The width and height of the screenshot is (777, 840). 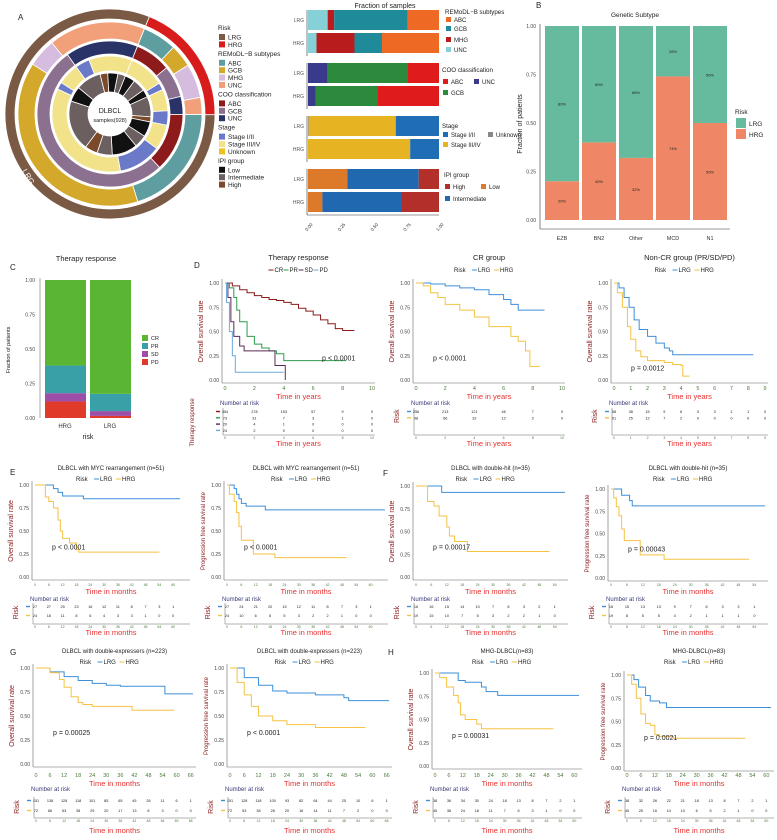 I want to click on risk-count: 10, so click(x=478, y=607).